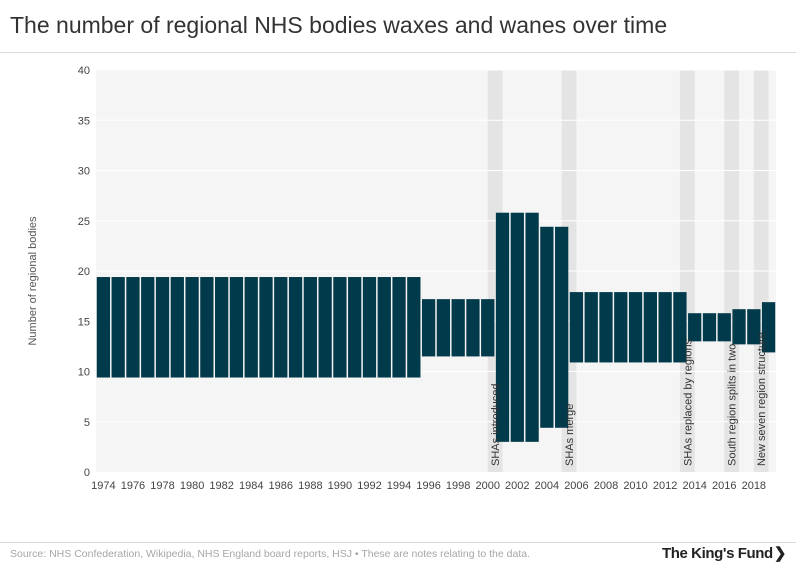  I want to click on x-tick-label: 1984, so click(251, 486).